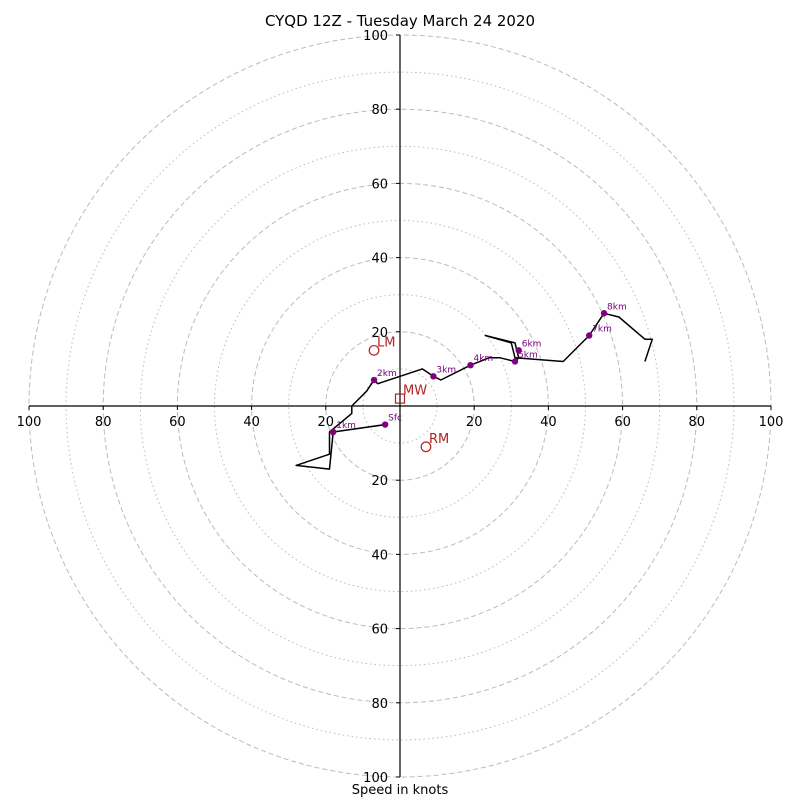 The height and width of the screenshot is (800, 800). Describe the element at coordinates (528, 355) in the screenshot. I see `height-marker-label: 5km` at that location.